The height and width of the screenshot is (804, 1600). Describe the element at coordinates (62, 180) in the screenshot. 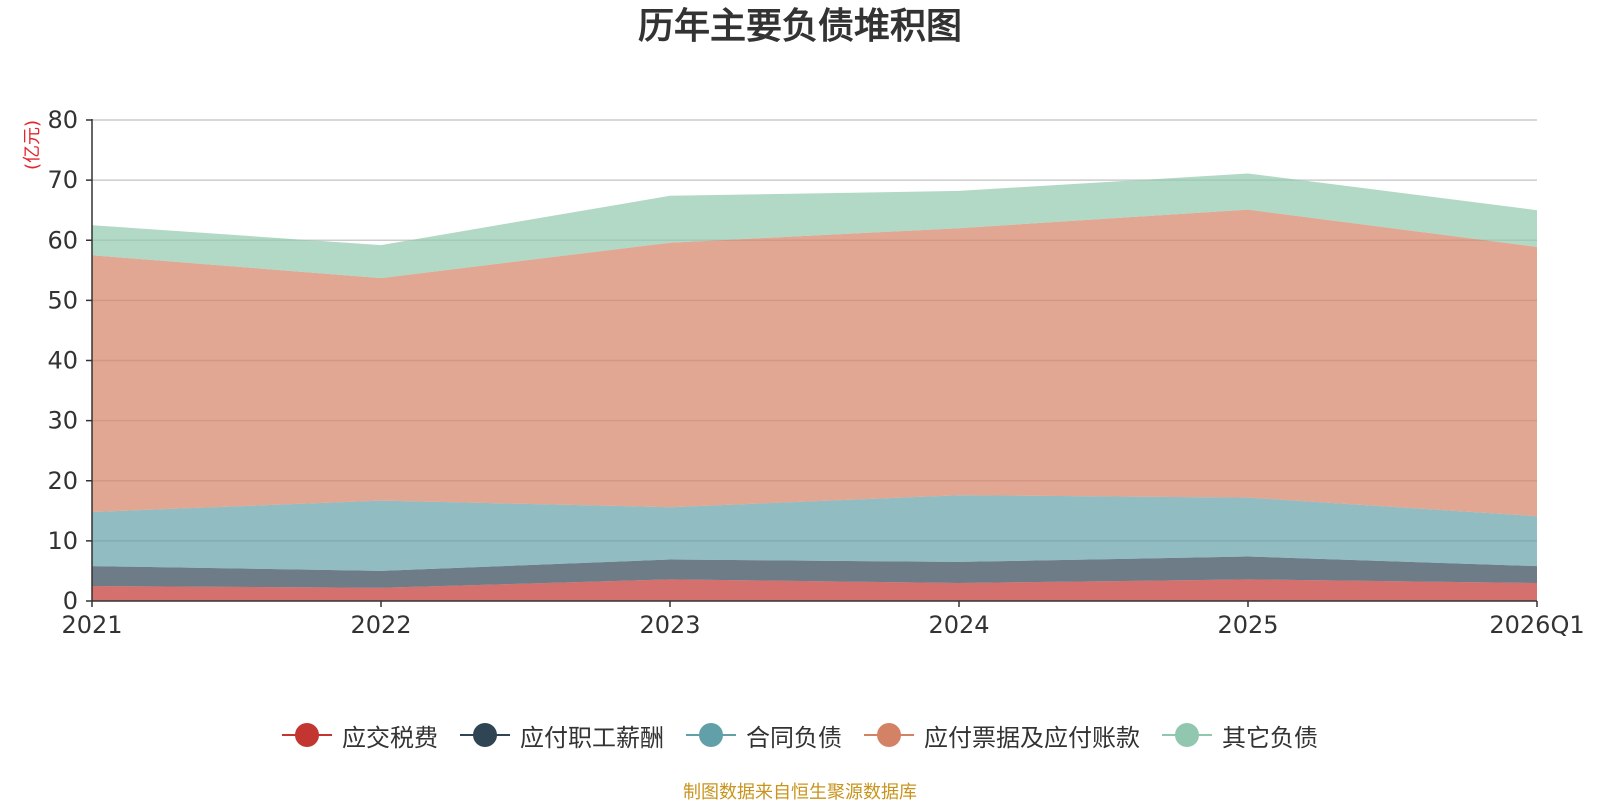

I see `y-tick-label-70: 70` at that location.